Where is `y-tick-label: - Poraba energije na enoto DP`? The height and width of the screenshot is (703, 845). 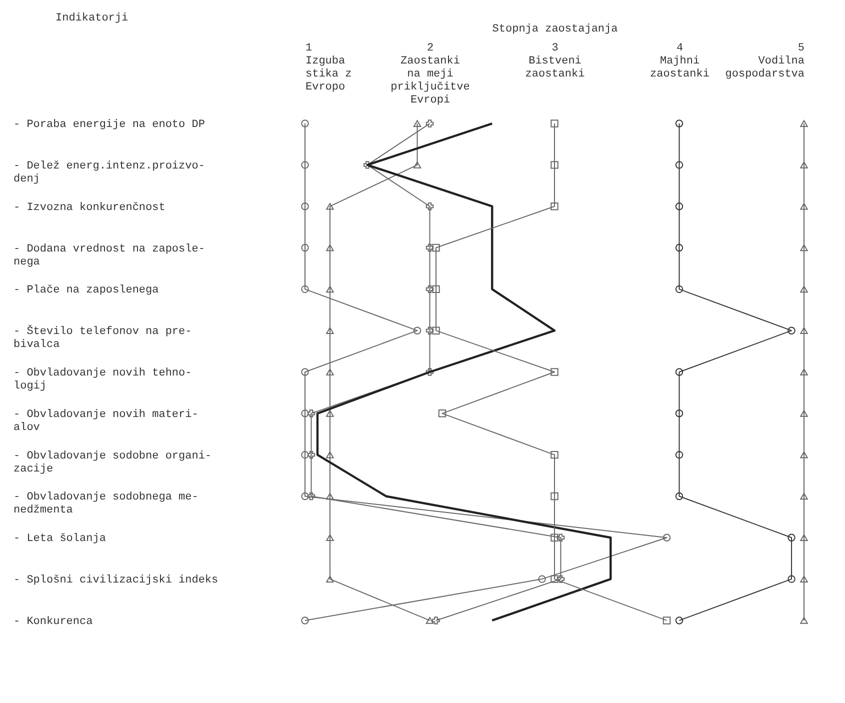 y-tick-label: - Poraba energije na enoto DP is located at coordinates (110, 125).